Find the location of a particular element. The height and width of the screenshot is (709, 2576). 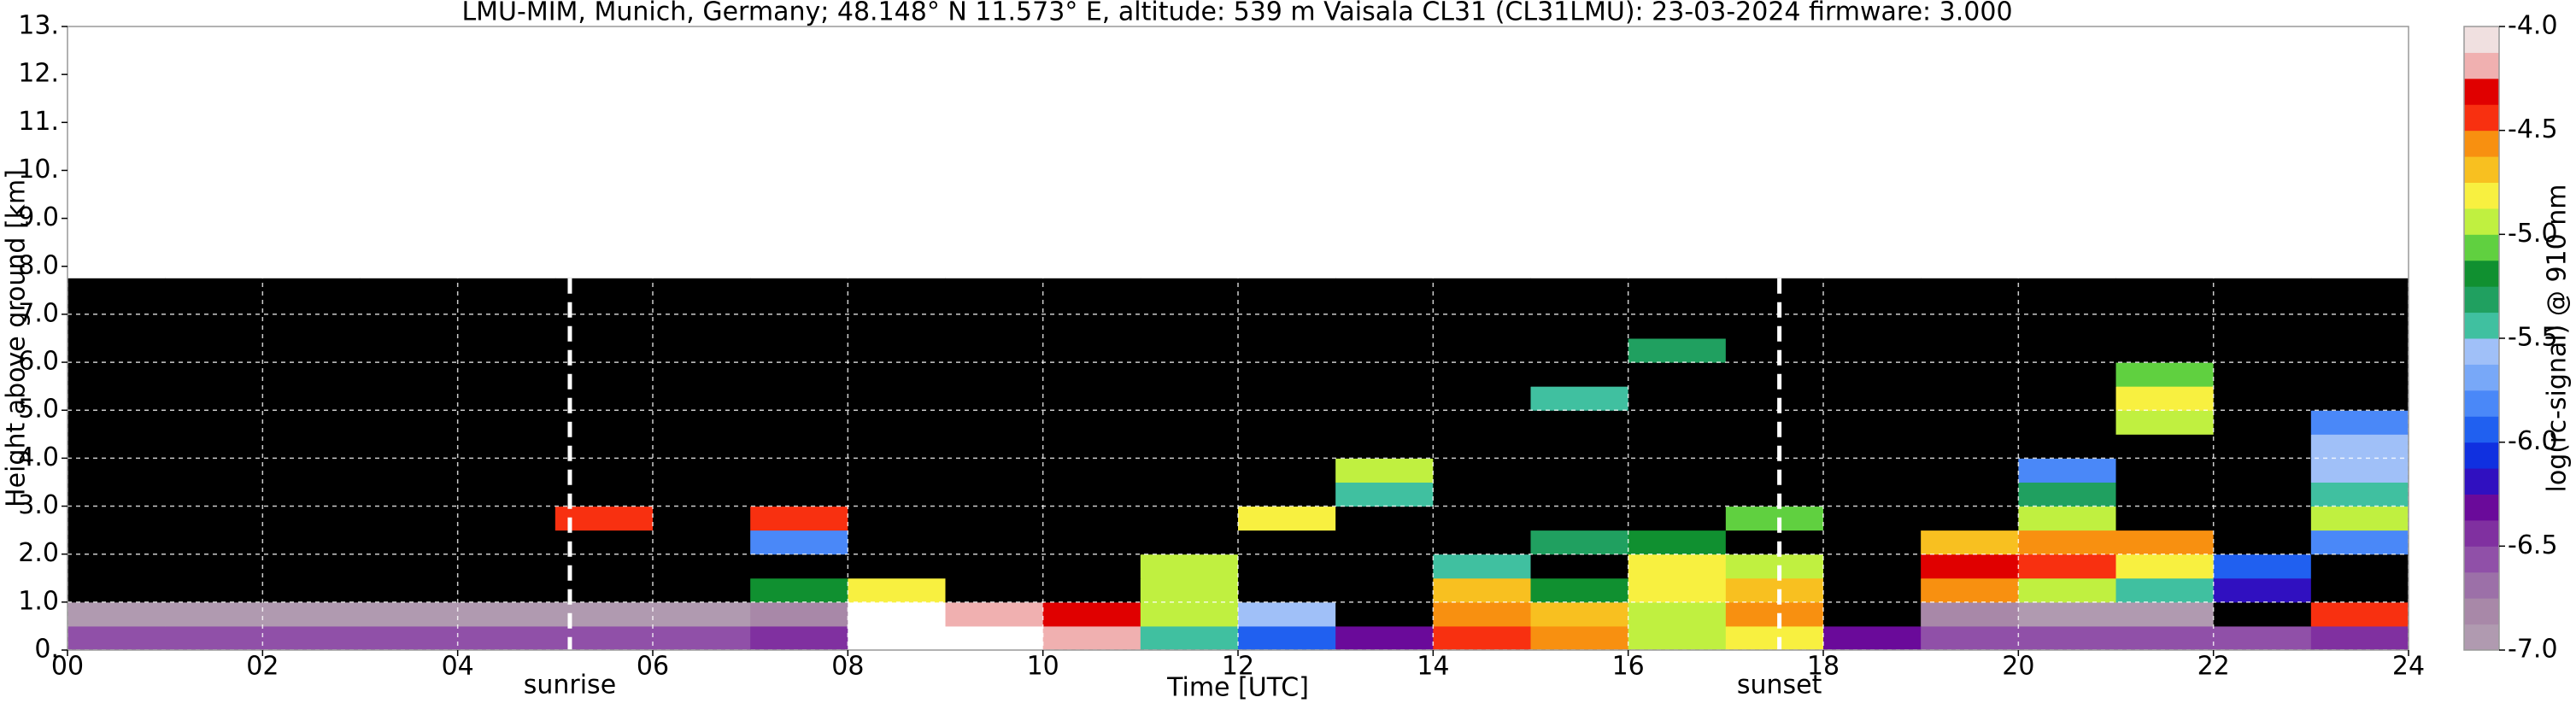

y-tick-label: 6.0 is located at coordinates (38, 362).